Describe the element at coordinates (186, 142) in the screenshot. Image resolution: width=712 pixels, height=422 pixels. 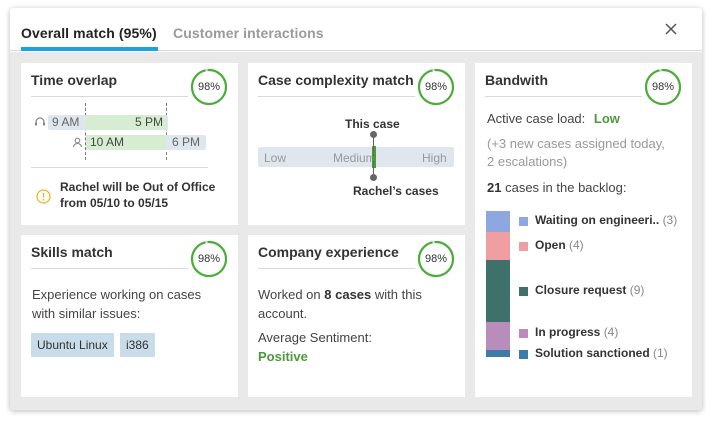
I see `agent-end-time: 6 PM` at that location.